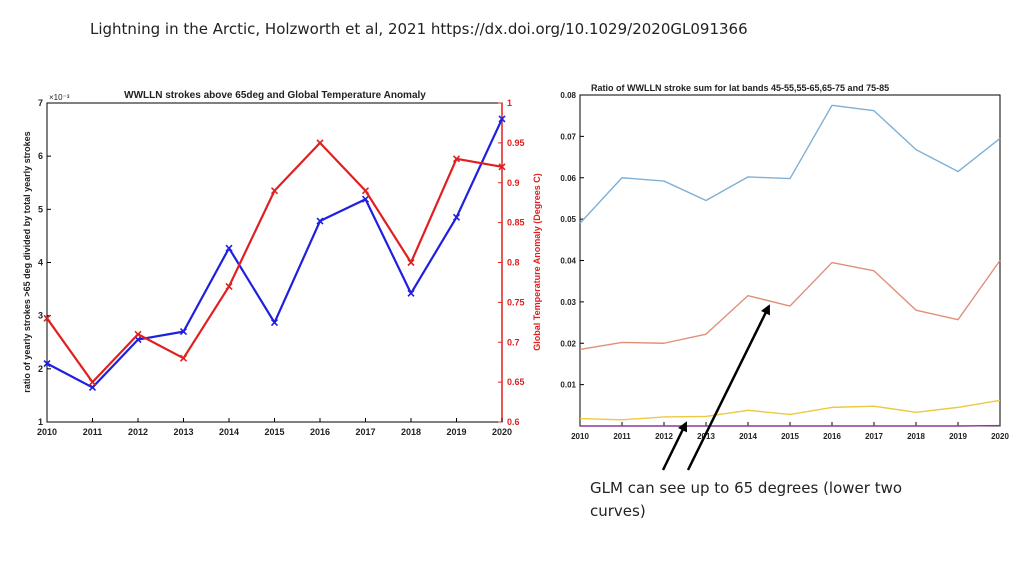  What do you see at coordinates (568, 343) in the screenshot?
I see `y-tick-label: 0.02` at bounding box center [568, 343].